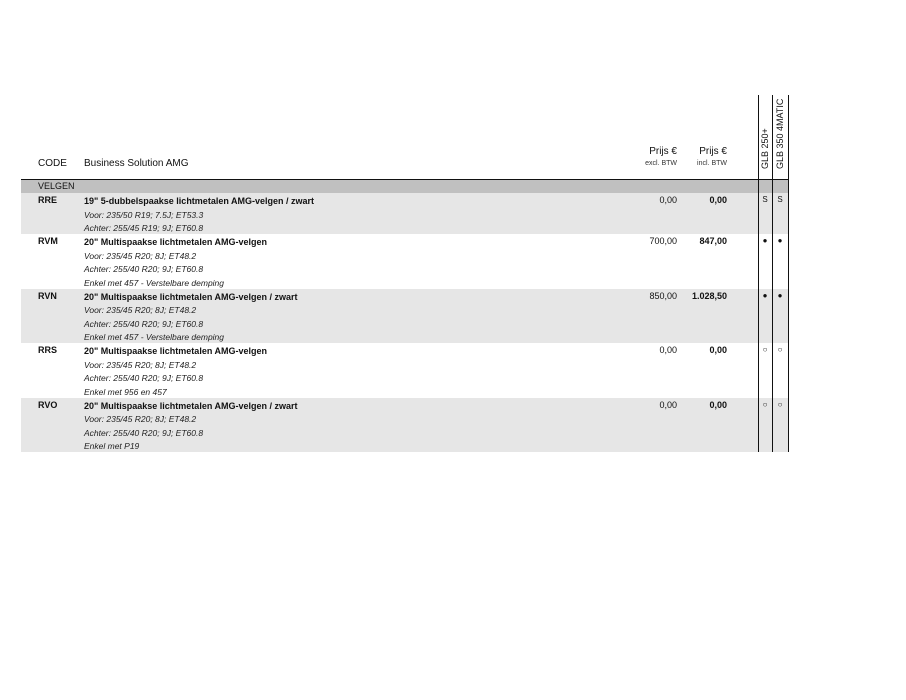  What do you see at coordinates (144, 228) in the screenshot?
I see `spec-line: Achter: 255/45 R19; 9J; ET60.8` at bounding box center [144, 228].